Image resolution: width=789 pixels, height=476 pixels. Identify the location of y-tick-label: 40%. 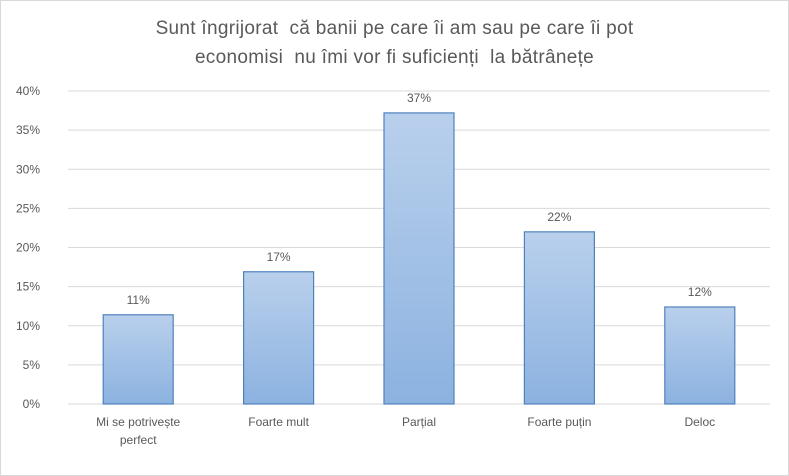
(28, 91).